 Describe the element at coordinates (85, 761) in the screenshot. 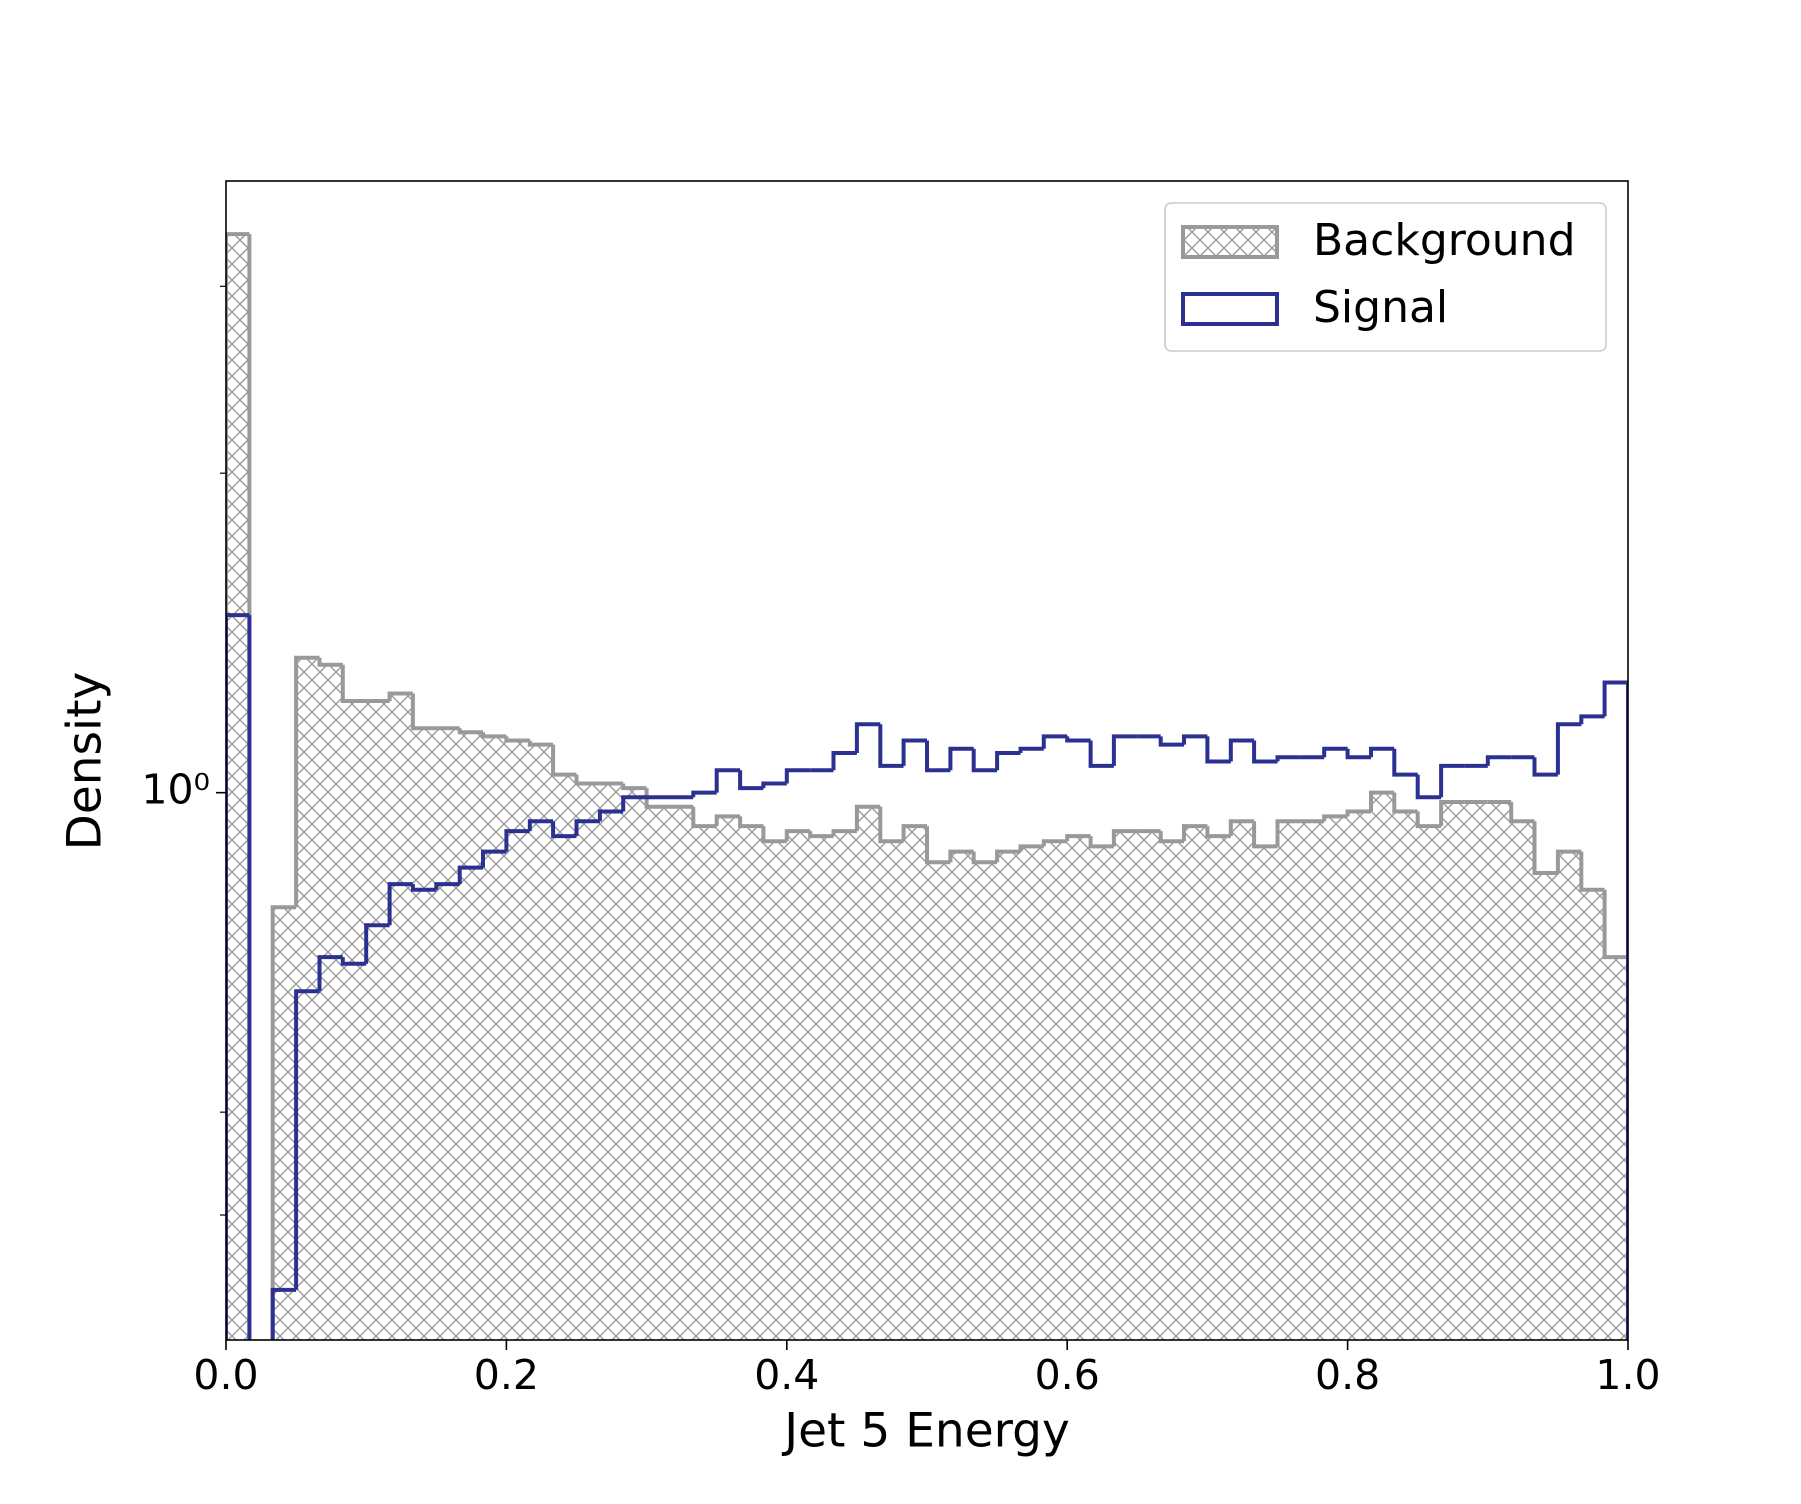

I see `y-axis-label: Density` at that location.